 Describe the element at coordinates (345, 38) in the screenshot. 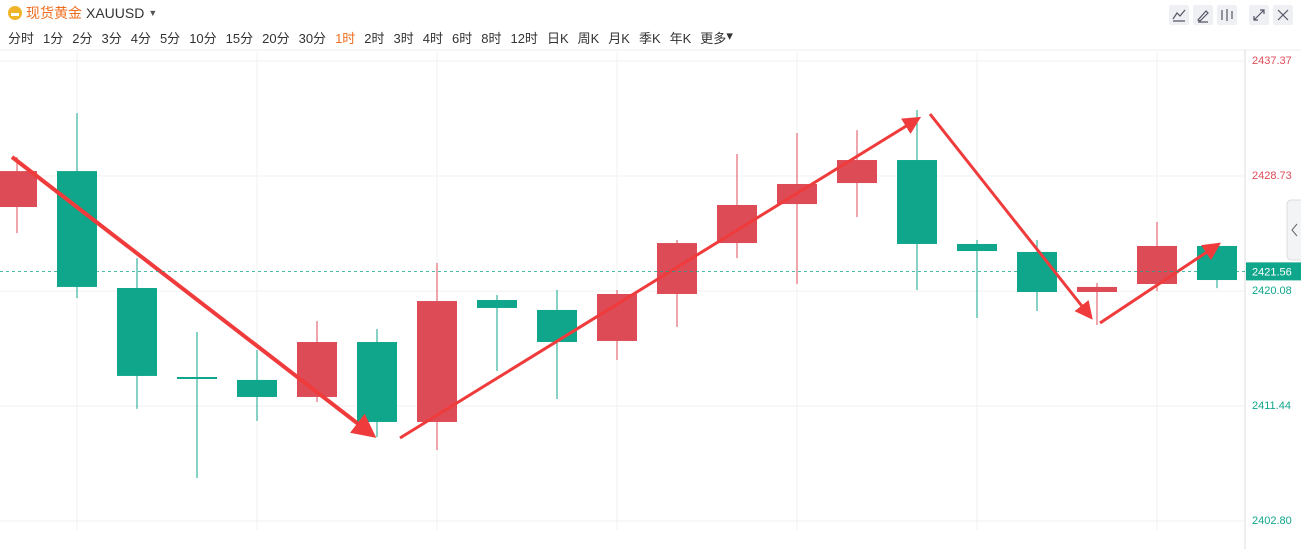

I see `period-option: 1时` at that location.